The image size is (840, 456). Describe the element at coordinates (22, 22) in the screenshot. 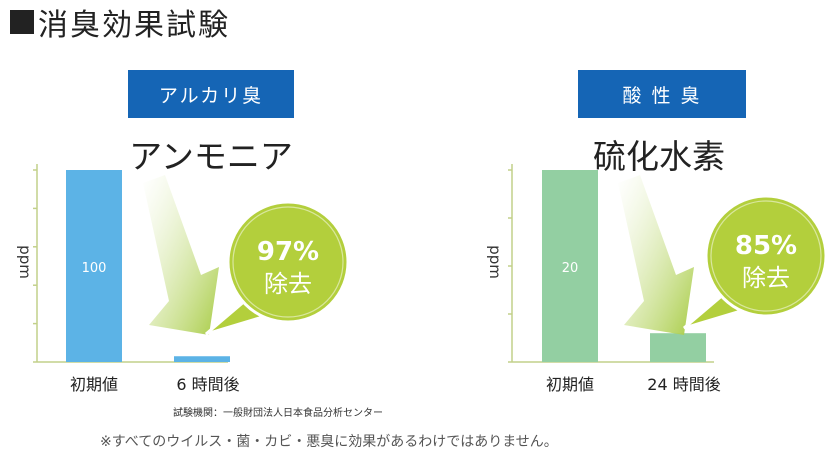

I see `square-bullet-icon` at that location.